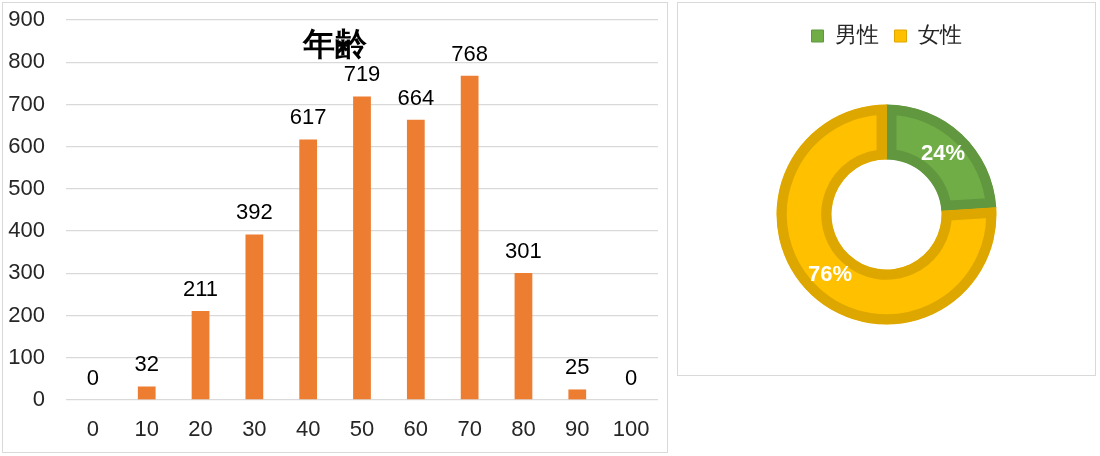  Describe the element at coordinates (469, 53) in the screenshot. I see `data-label: 768` at that location.